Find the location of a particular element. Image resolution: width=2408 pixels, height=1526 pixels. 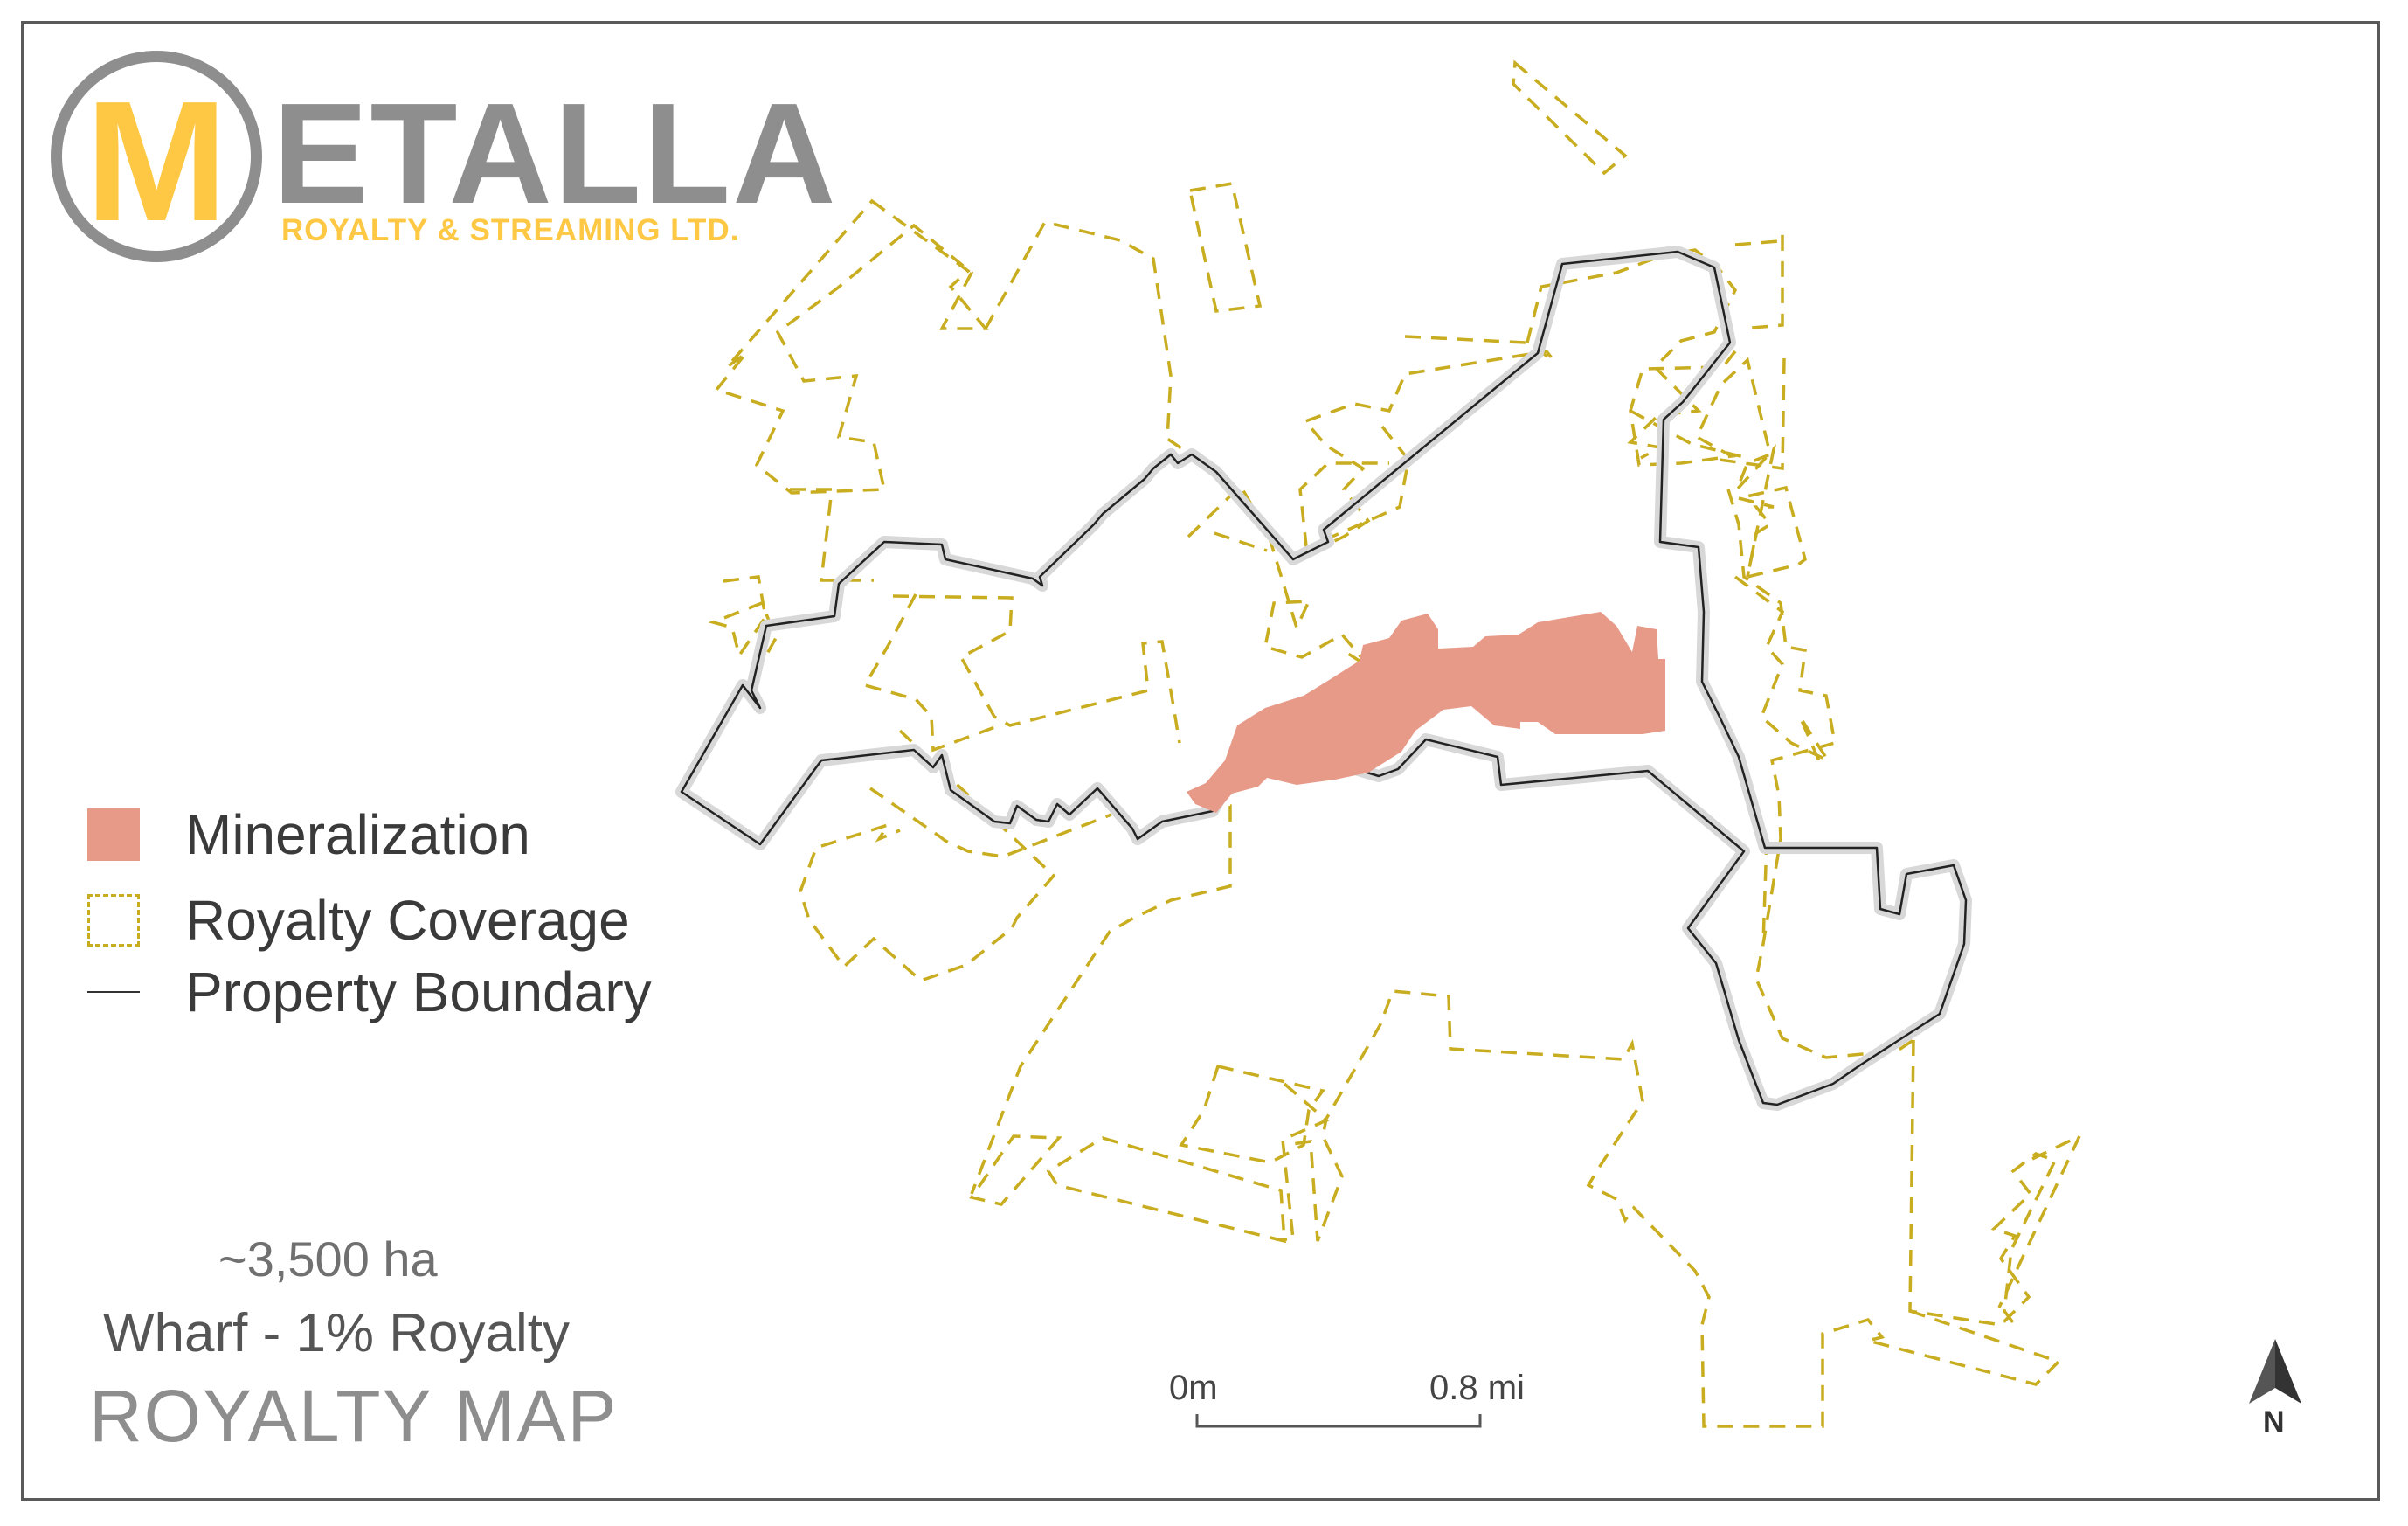

scale-start-label: 0m is located at coordinates (1193, 1388).